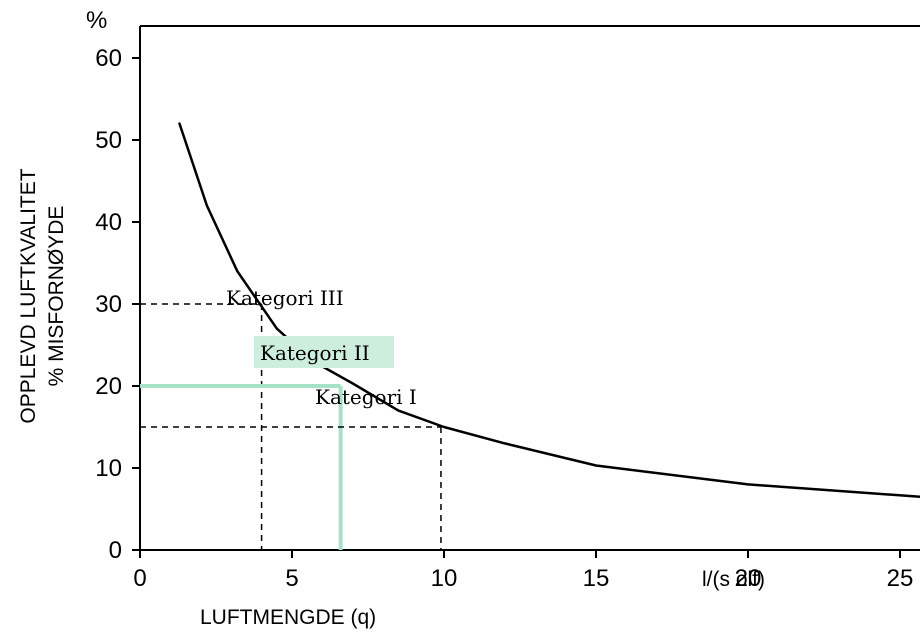 The width and height of the screenshot is (920, 632). Describe the element at coordinates (56, 296) in the screenshot. I see `y-axis-title-line2: % MISFORNØYDE` at that location.